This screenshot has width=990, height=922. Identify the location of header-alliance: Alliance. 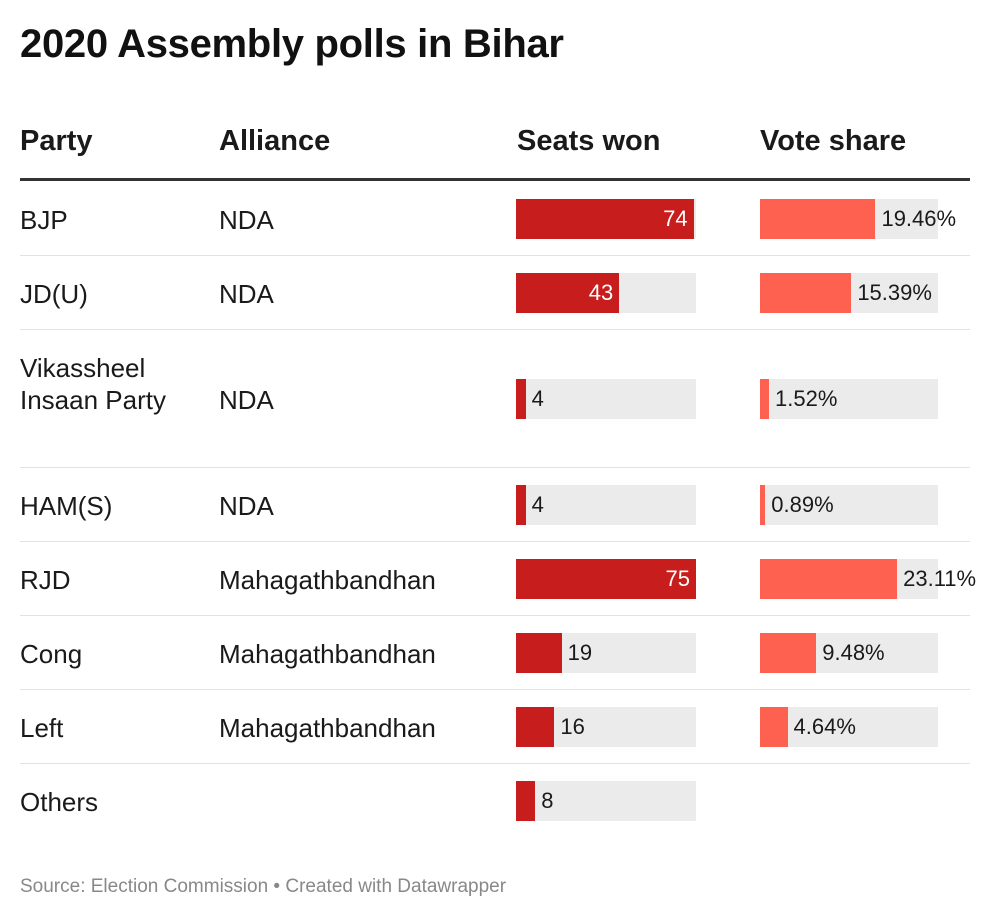
(275, 141).